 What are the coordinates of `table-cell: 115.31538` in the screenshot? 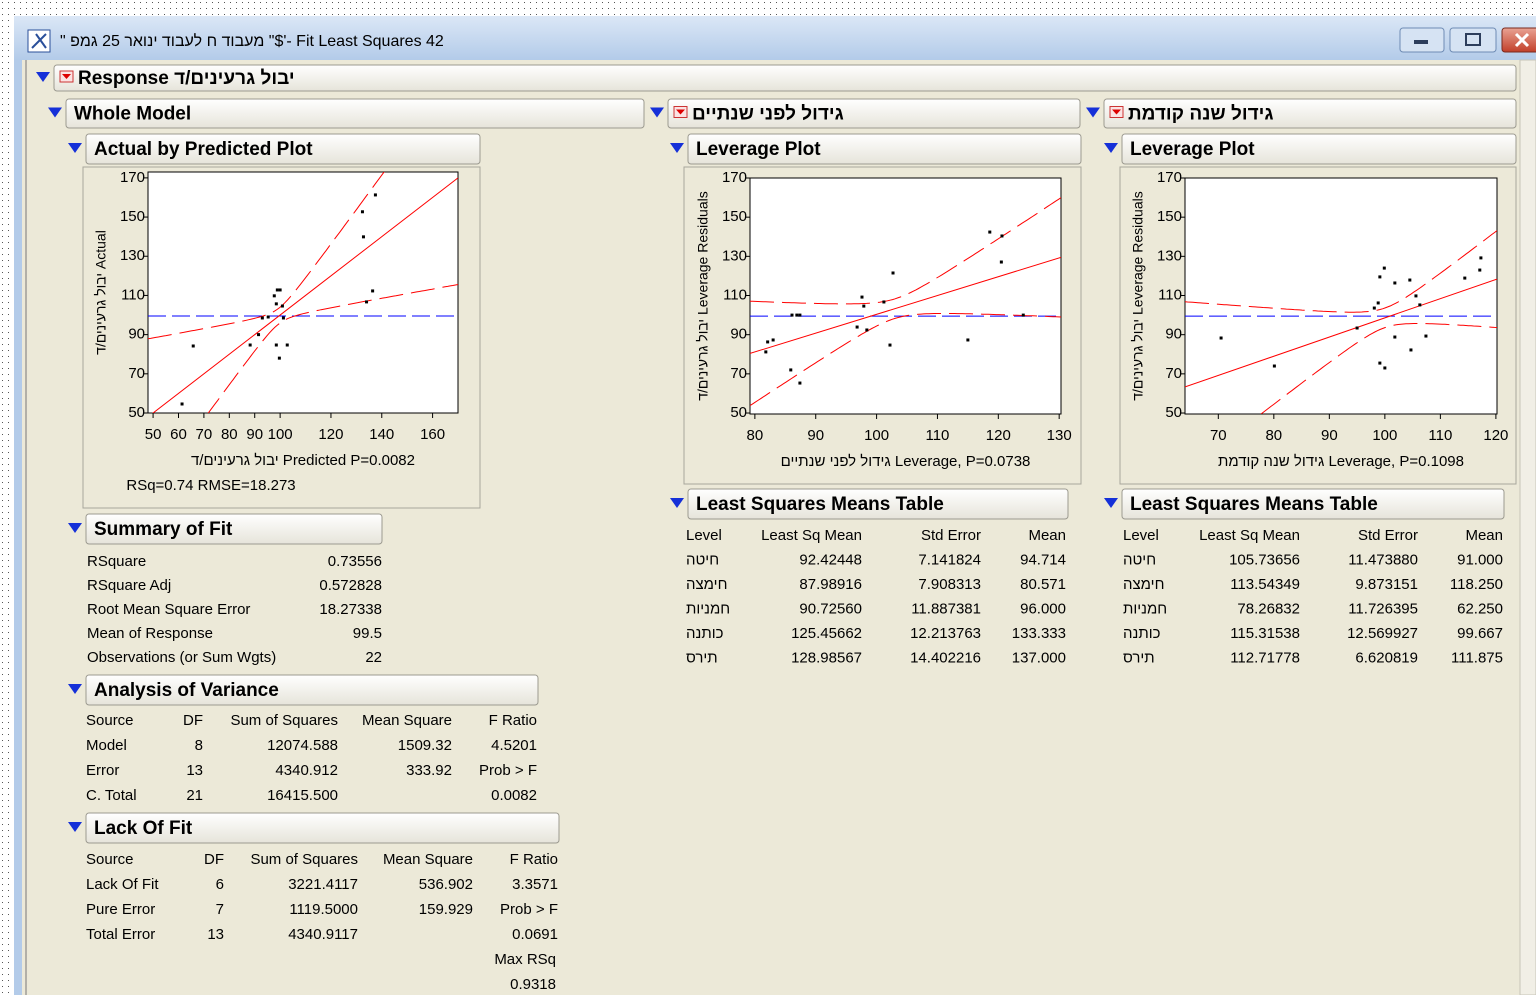 It's located at (1265, 633).